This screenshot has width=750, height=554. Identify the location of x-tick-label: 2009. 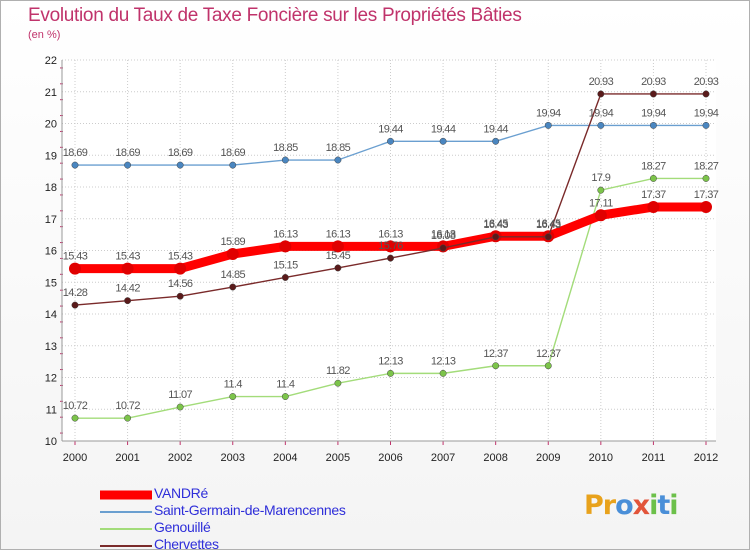
(548, 458).